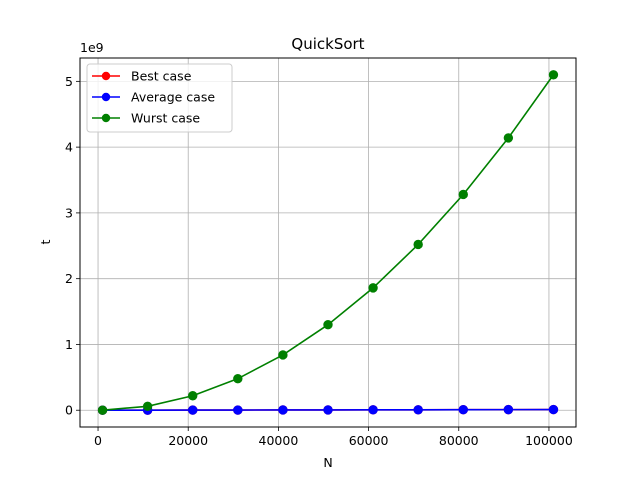  Describe the element at coordinates (459, 440) in the screenshot. I see `x-tick-label: 80000` at that location.